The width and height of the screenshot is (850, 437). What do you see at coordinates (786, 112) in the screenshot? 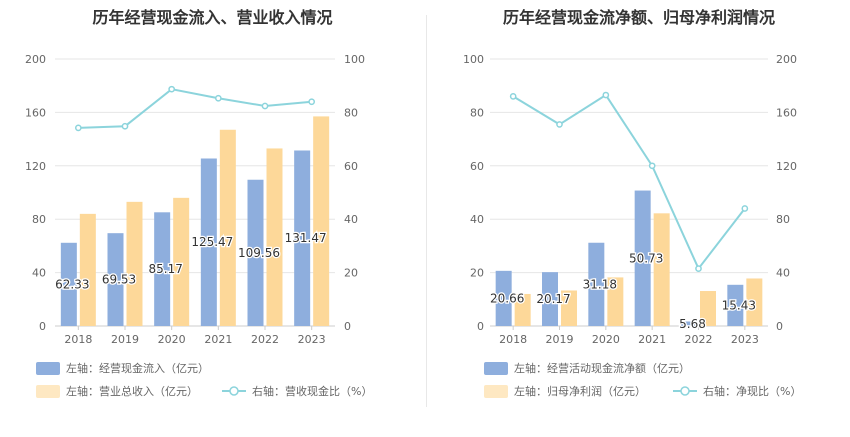
I see `right-right-axis-tick: 160` at bounding box center [786, 112].